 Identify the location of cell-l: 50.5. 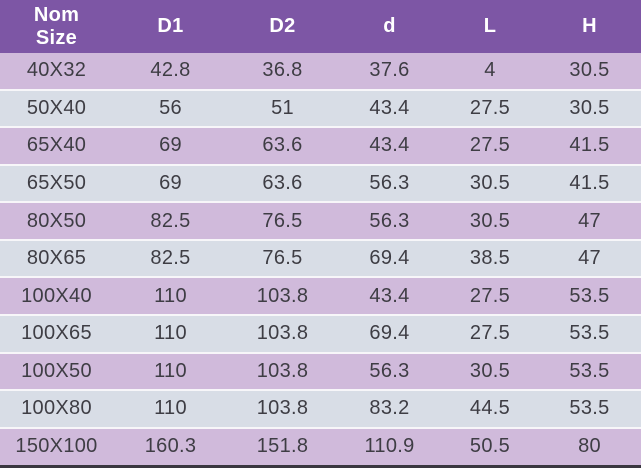
(490, 448).